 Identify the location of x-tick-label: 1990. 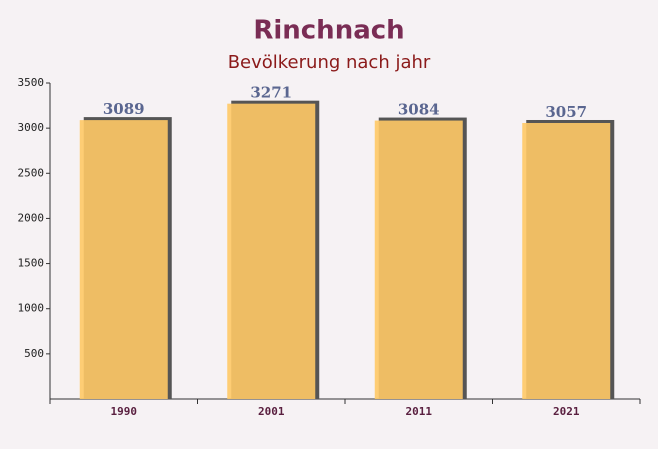
(124, 411).